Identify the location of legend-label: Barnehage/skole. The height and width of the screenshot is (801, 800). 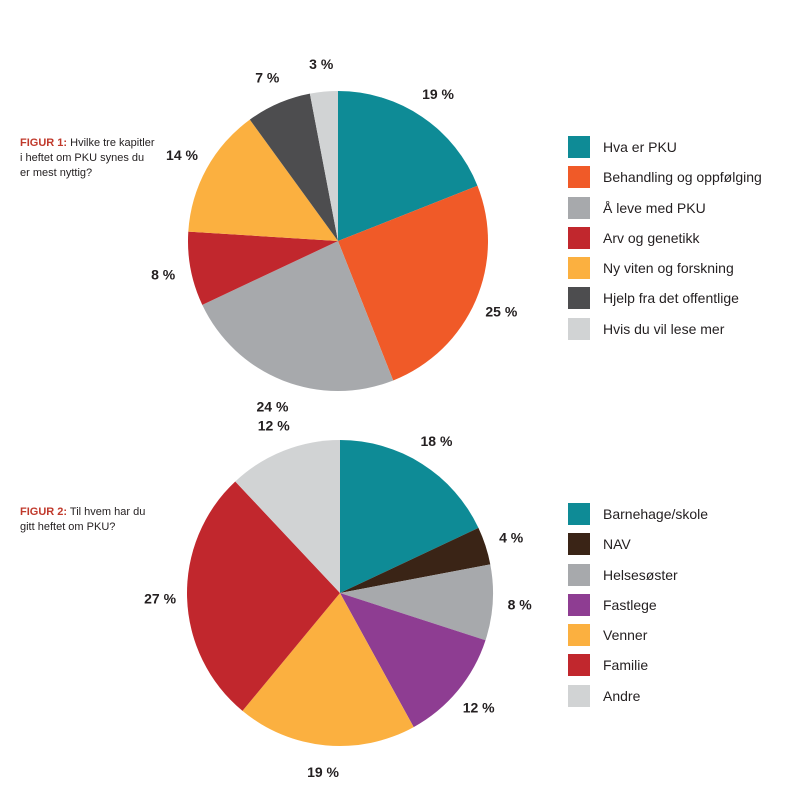
(656, 514).